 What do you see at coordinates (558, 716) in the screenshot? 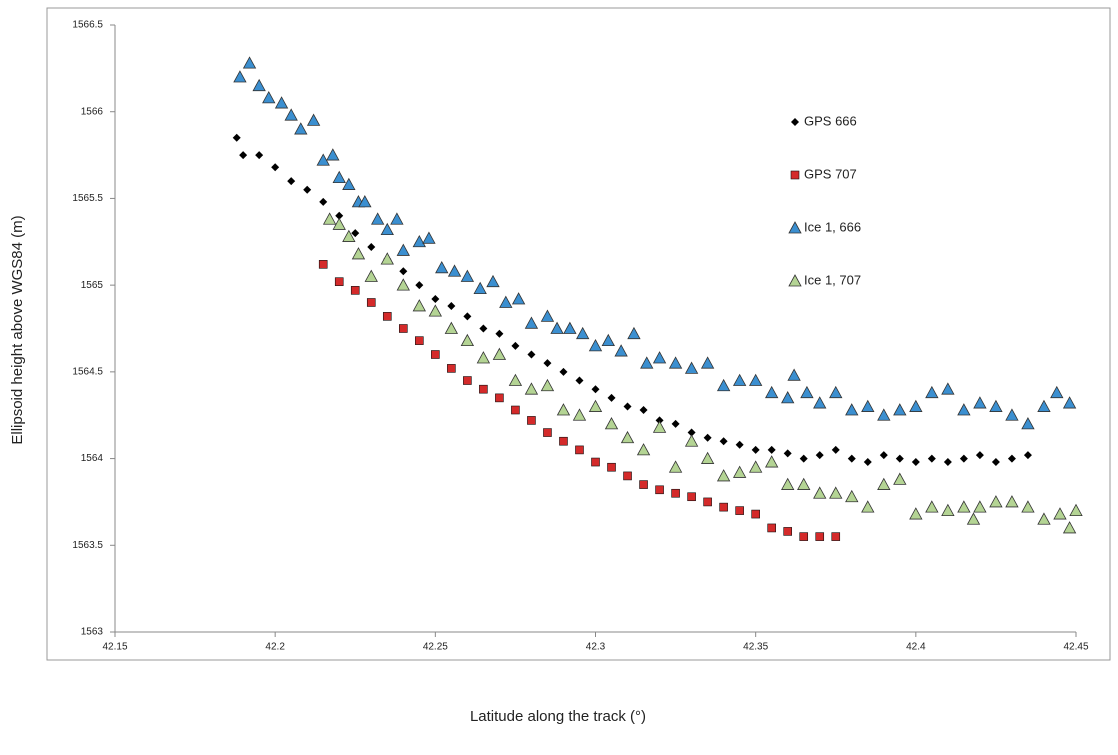
I see `x-axis-title: Latitude along the track (°)` at bounding box center [558, 716].